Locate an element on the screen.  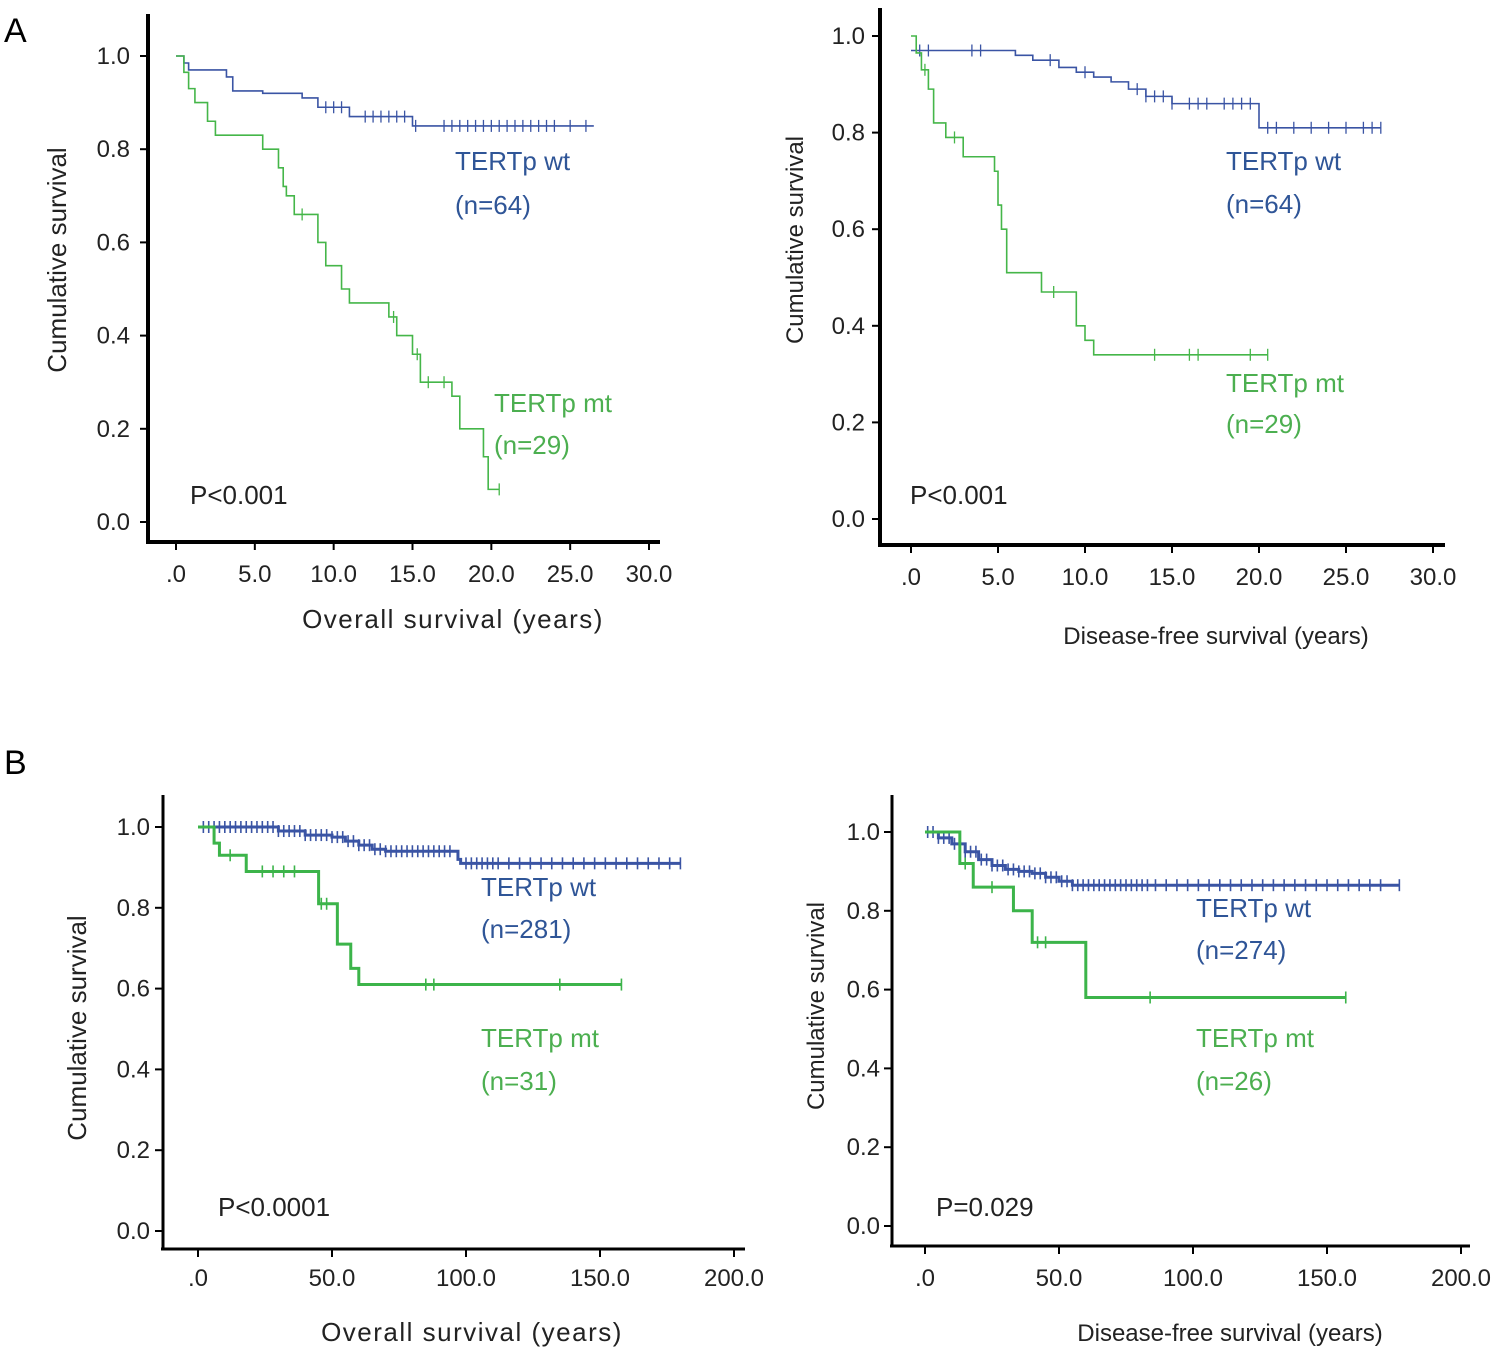
p-value: P=0.029 is located at coordinates (985, 1207).